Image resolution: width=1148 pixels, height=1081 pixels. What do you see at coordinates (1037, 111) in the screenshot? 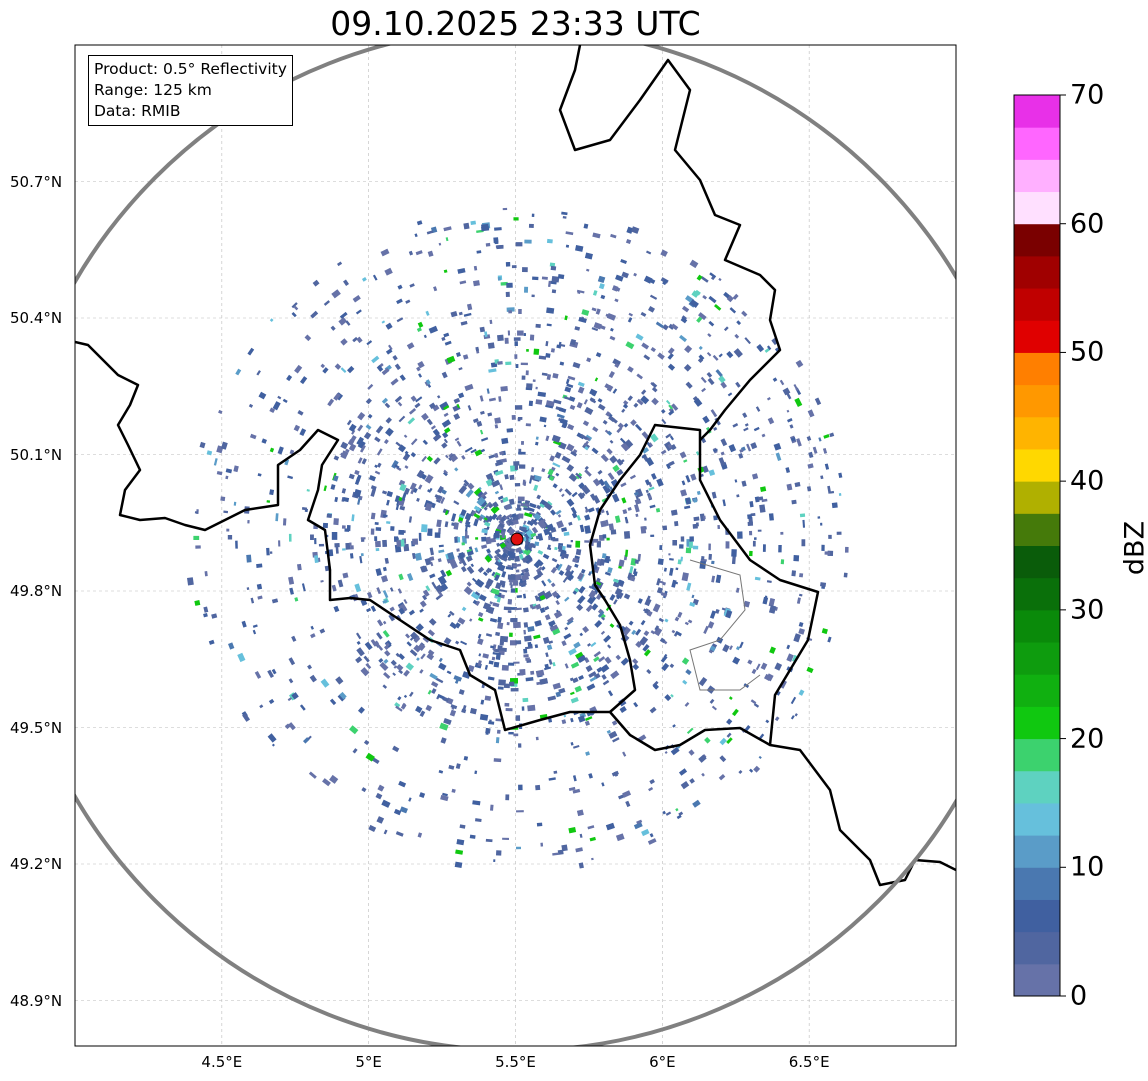
I see `colorbar-bin` at bounding box center [1037, 111].